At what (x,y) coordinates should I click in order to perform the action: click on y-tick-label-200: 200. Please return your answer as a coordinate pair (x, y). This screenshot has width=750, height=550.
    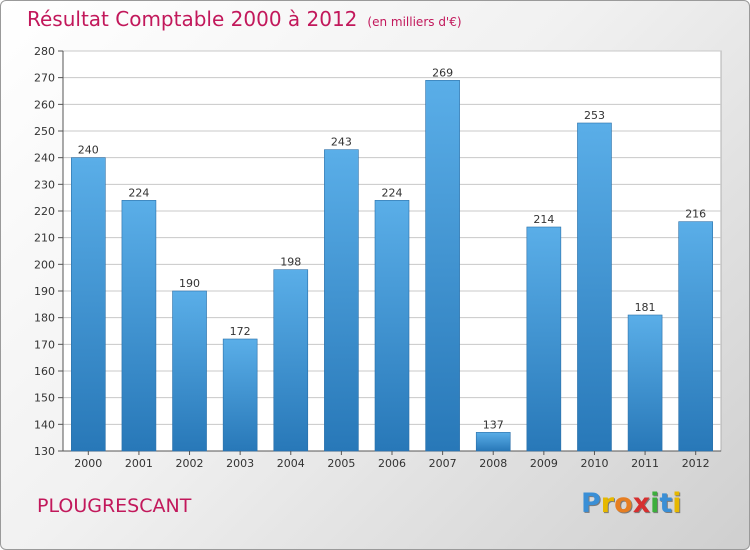
    Looking at the image, I should click on (44, 264).